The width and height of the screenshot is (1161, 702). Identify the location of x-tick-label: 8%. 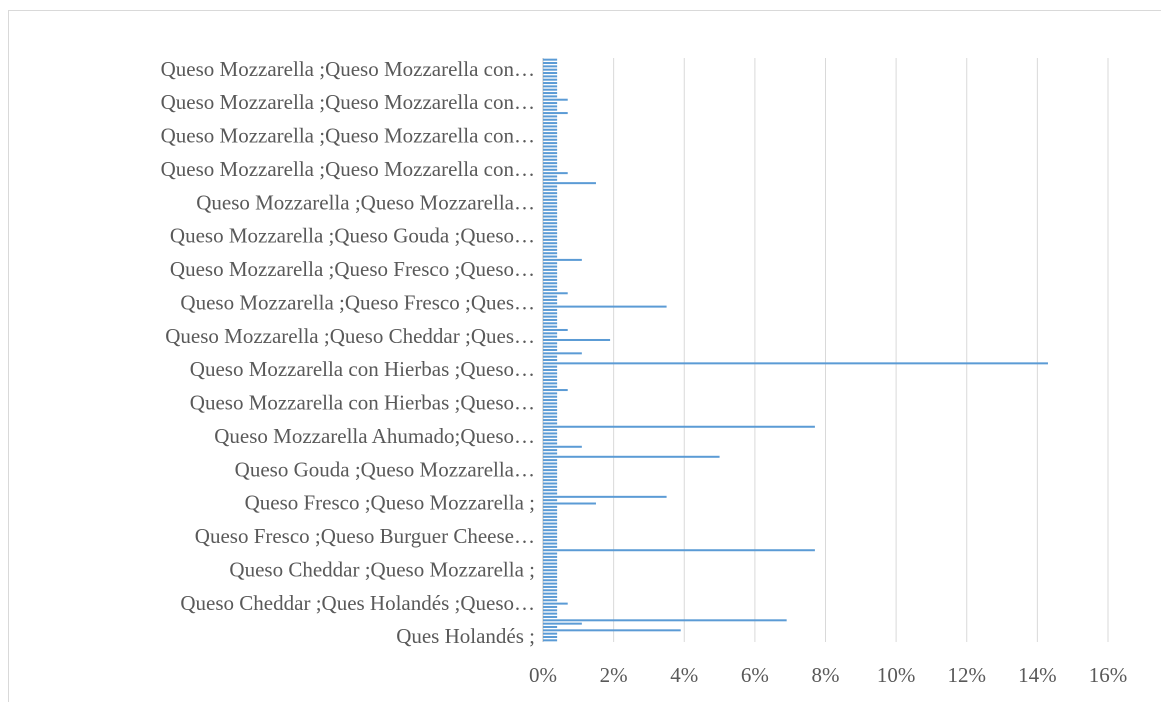
(826, 675).